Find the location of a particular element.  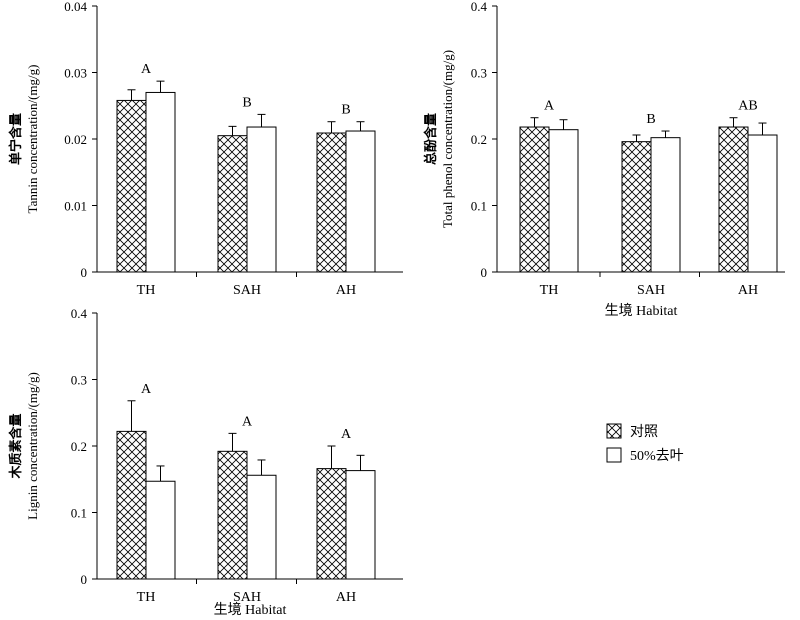

y-axis-title: Lignin concentration/(mg/g) is located at coordinates (32, 446).